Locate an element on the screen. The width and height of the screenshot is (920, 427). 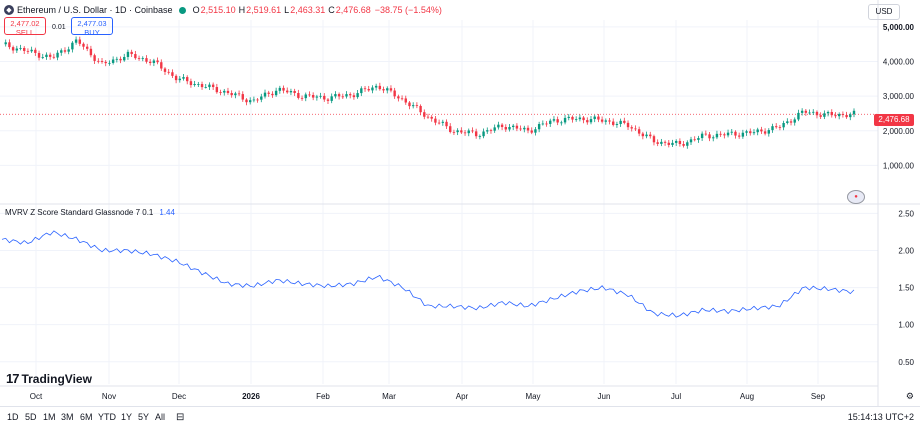
timeframe-ytd: YTD is located at coordinates (107, 417).